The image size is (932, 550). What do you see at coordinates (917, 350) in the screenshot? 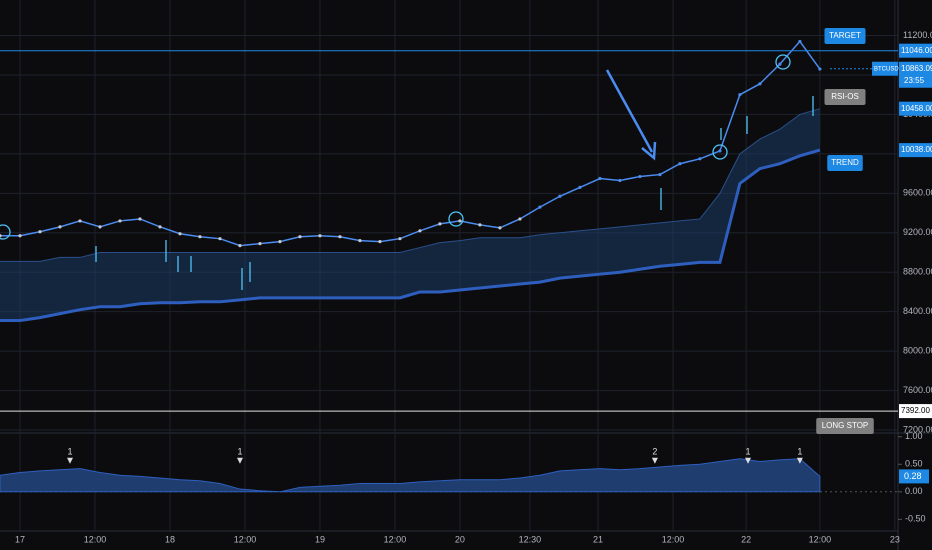
I see `y-tick-label: 8000.00` at bounding box center [917, 350].